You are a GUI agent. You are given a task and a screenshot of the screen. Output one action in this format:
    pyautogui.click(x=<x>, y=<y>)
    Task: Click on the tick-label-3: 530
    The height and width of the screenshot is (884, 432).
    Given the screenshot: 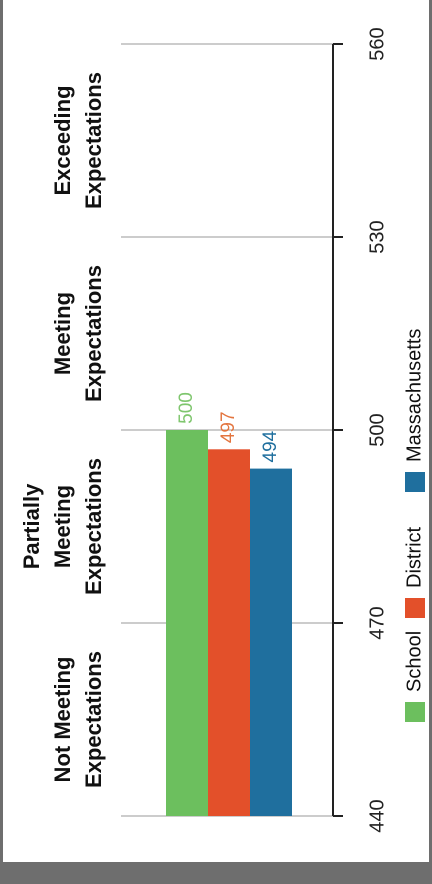 What is the action you would take?
    pyautogui.click(x=377, y=236)
    